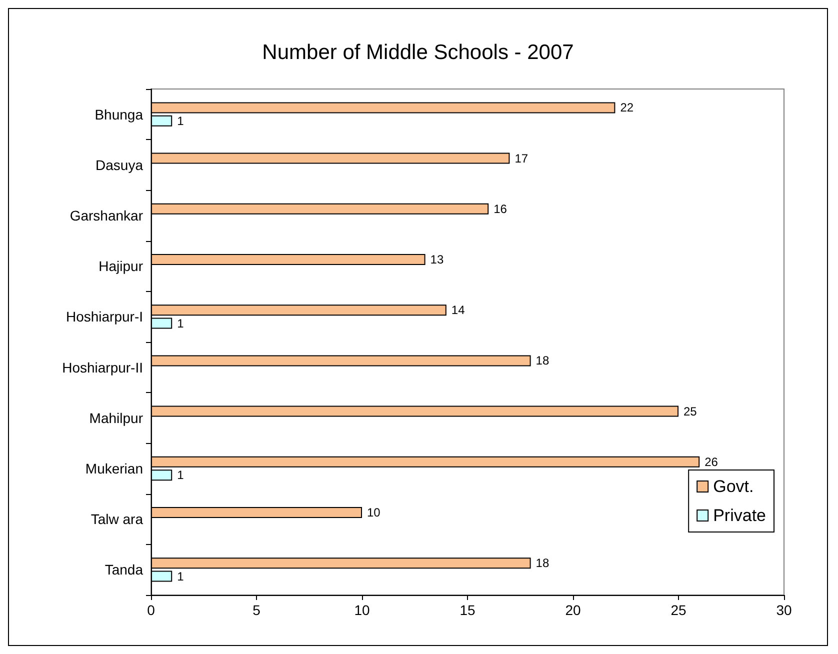  What do you see at coordinates (119, 114) in the screenshot?
I see `y-tick-label: Bhunga` at bounding box center [119, 114].